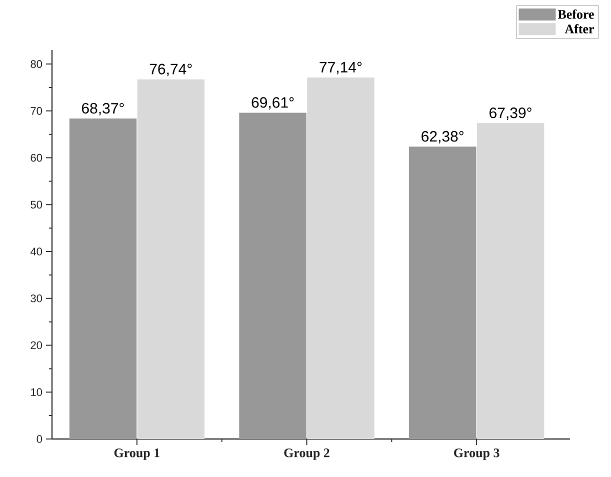  I want to click on data-label: 77,14°, so click(341, 68).